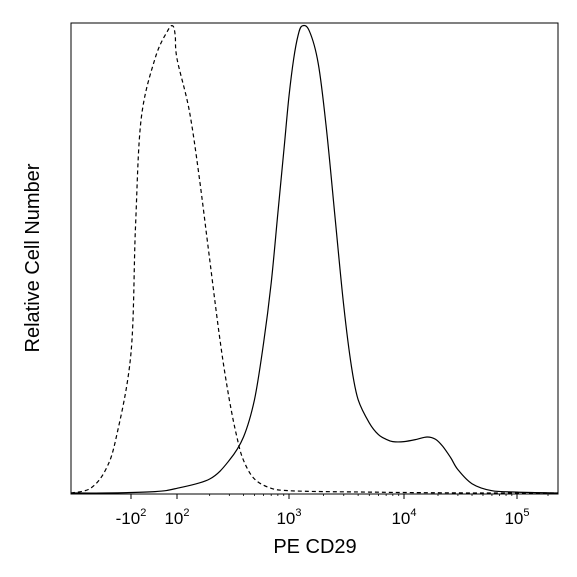 The image size is (577, 577). Describe the element at coordinates (403, 517) in the screenshot. I see `x-tick-label: 10⁴` at that location.